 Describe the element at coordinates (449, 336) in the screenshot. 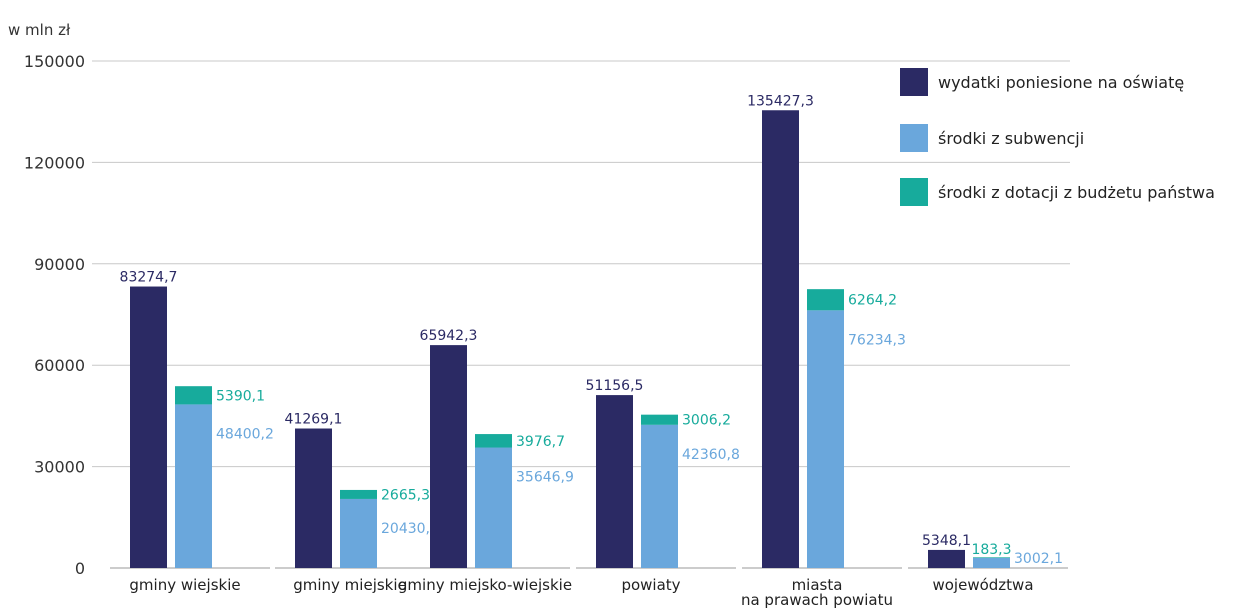

I see `data-label-wydatki: 65942,3` at that location.